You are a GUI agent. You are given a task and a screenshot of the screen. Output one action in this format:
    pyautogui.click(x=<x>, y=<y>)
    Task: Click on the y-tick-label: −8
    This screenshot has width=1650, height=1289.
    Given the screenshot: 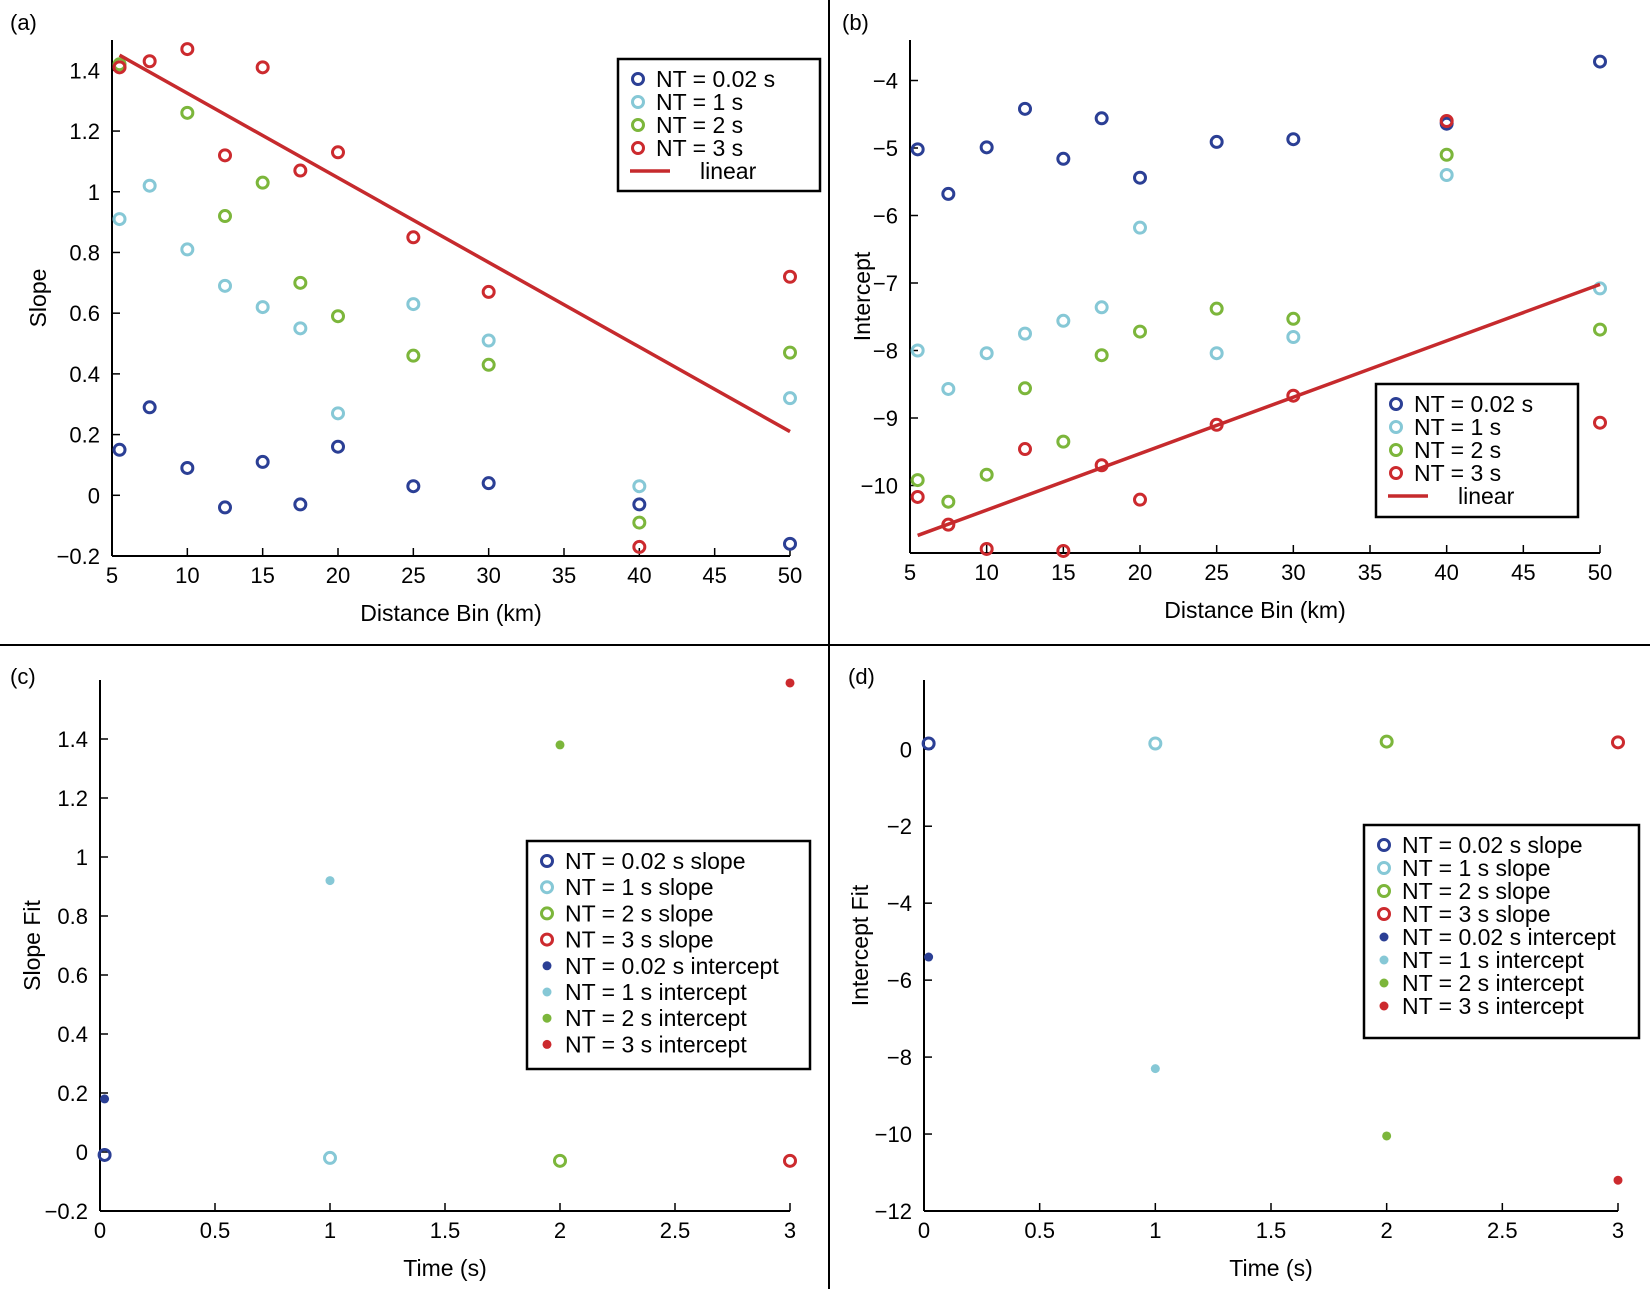 What is the action you would take?
    pyautogui.click(x=885, y=351)
    